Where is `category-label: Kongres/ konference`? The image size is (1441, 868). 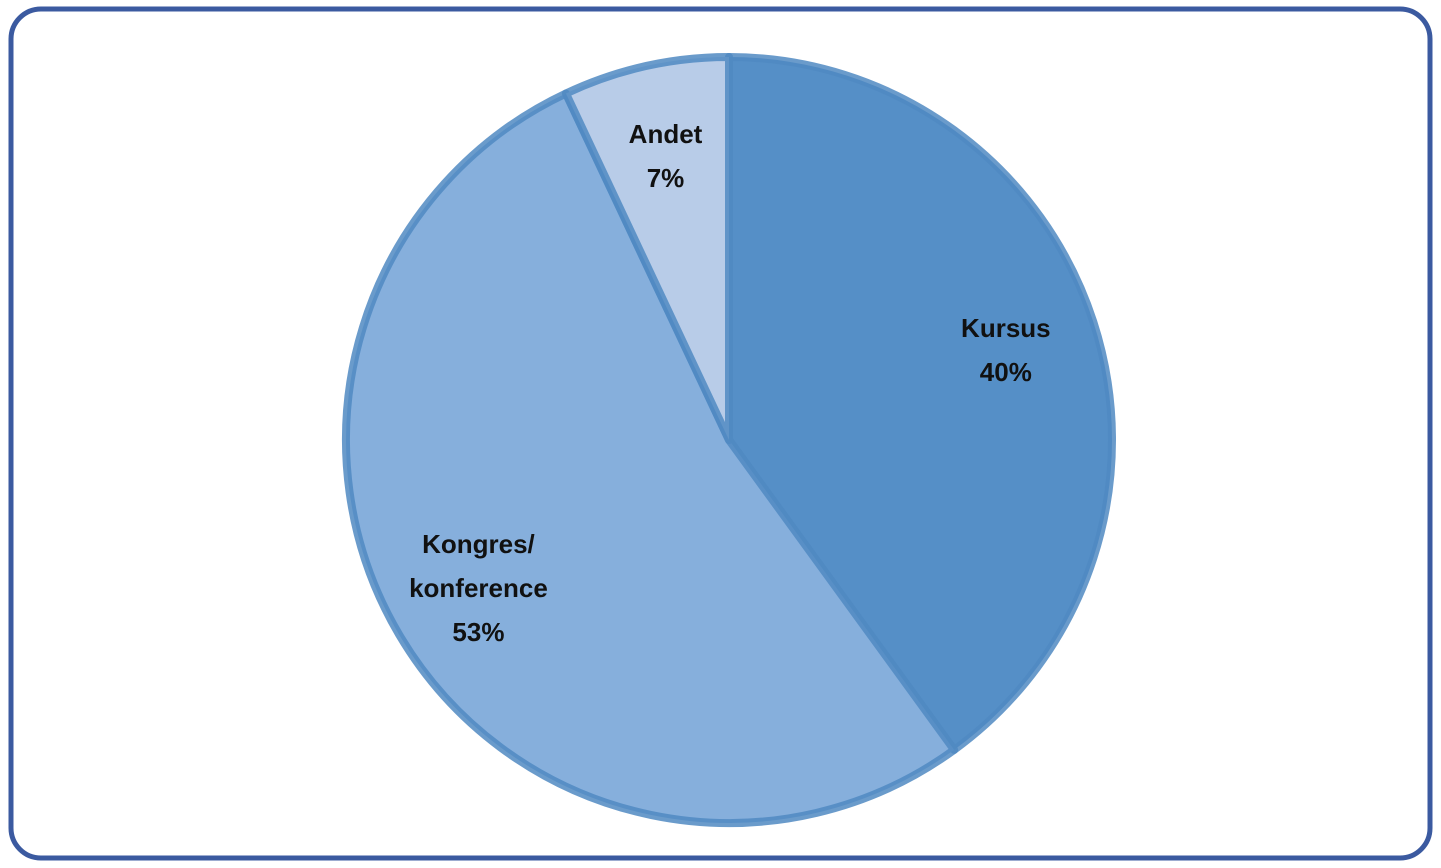 category-label: Kongres/ konference is located at coordinates (478, 566).